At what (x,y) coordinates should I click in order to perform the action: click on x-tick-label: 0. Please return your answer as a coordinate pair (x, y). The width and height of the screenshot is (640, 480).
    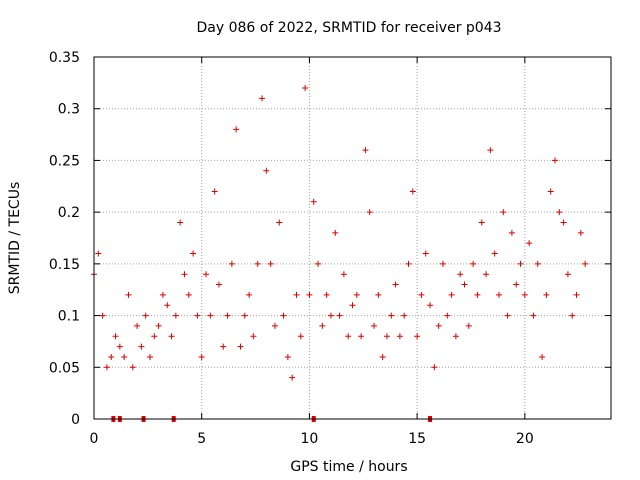
    Looking at the image, I should click on (94, 439).